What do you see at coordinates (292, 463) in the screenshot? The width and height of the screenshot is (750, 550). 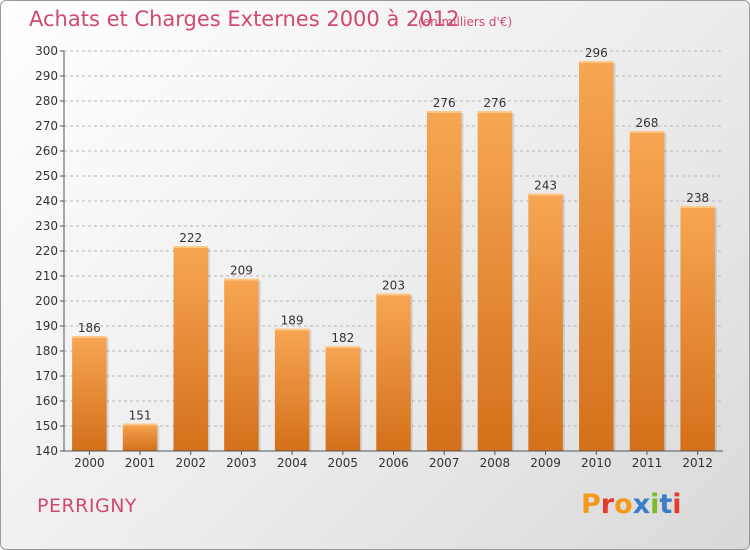 I see `x-tick-label-2004: 2004` at bounding box center [292, 463].